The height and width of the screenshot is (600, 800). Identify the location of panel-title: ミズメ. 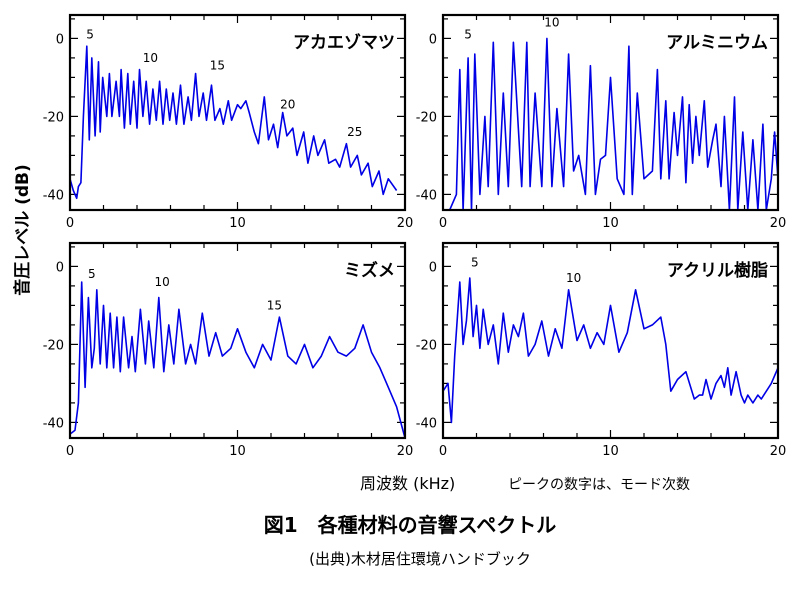
(369, 270).